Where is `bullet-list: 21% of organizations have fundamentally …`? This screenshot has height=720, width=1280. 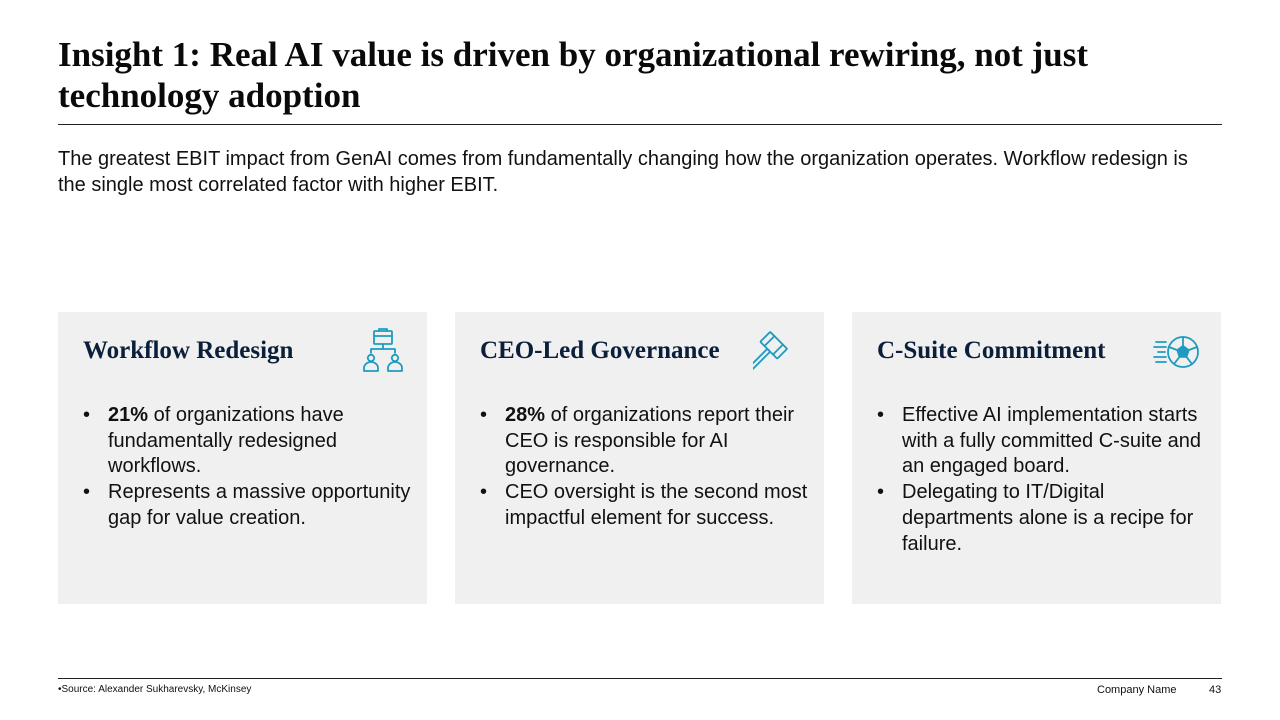 bullet-list: 21% of organizations have fundamentally … is located at coordinates (248, 467).